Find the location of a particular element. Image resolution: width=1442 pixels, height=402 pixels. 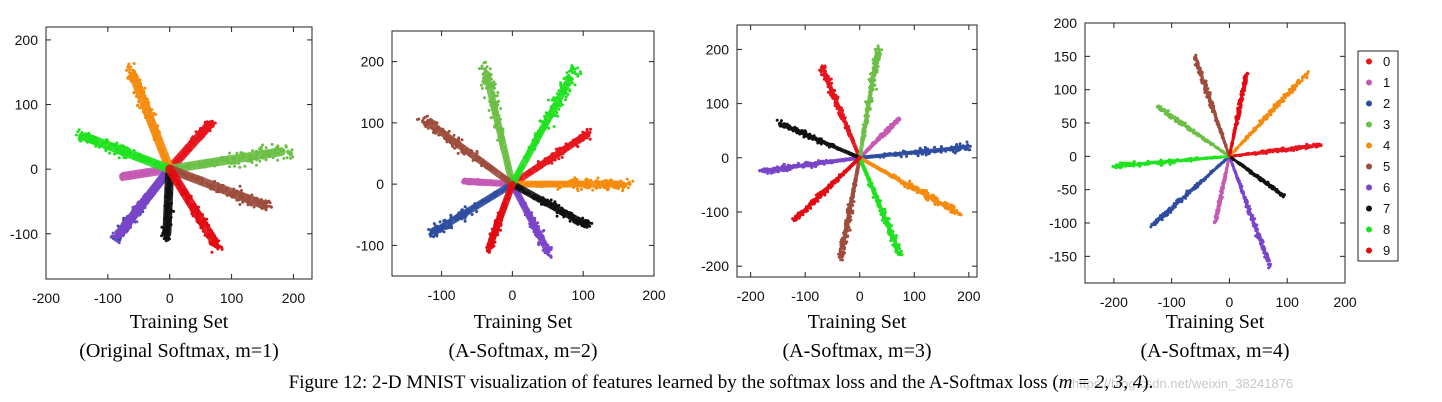

scatter-points is located at coordinates (865, 153).